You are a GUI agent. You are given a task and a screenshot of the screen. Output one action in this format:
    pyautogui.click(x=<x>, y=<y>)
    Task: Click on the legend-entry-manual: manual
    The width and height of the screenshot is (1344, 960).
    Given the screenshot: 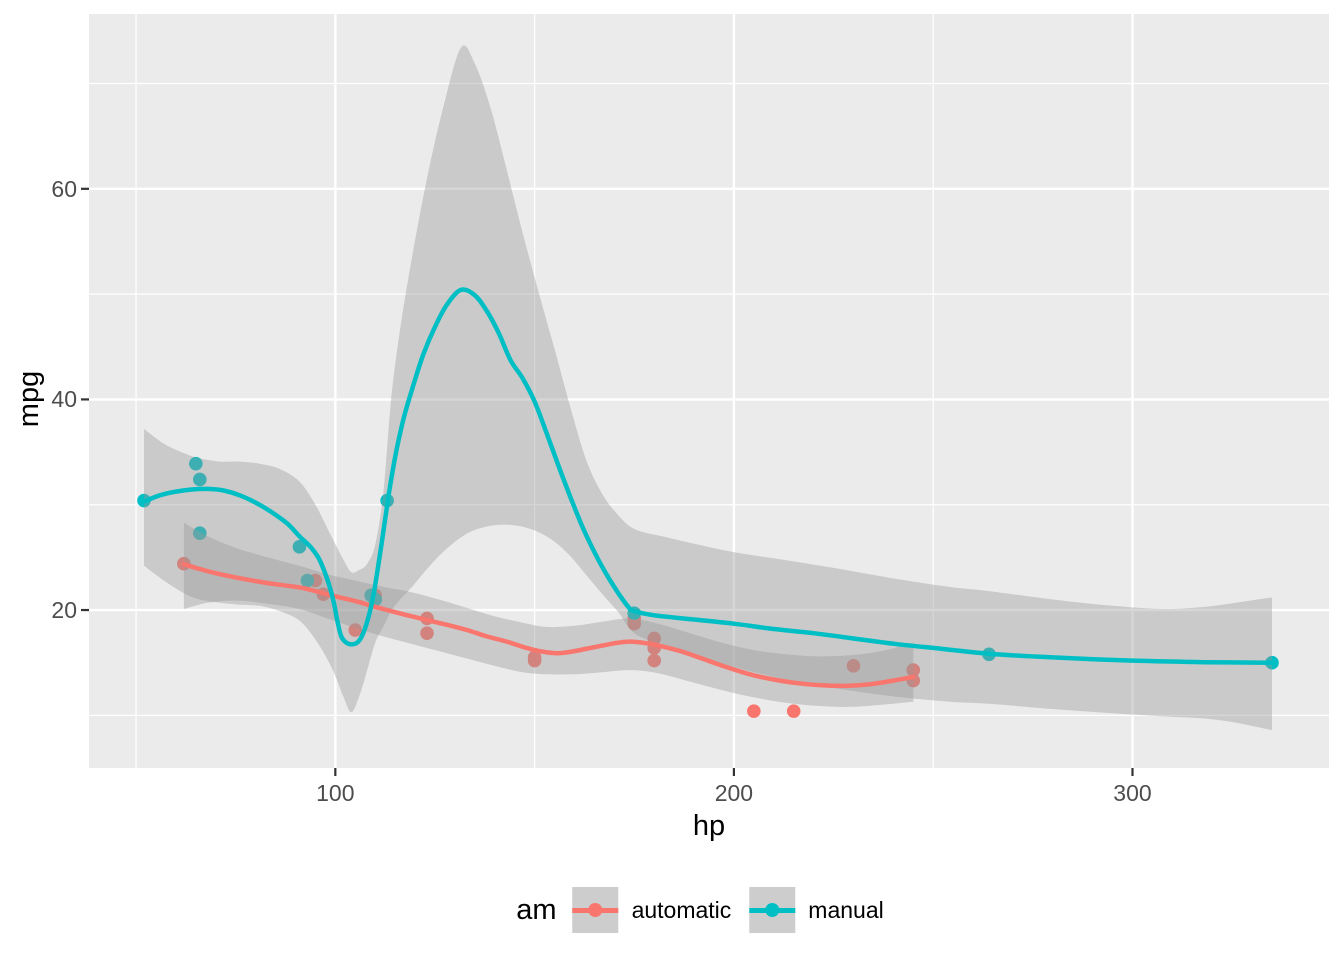 What is the action you would take?
    pyautogui.click(x=825, y=910)
    